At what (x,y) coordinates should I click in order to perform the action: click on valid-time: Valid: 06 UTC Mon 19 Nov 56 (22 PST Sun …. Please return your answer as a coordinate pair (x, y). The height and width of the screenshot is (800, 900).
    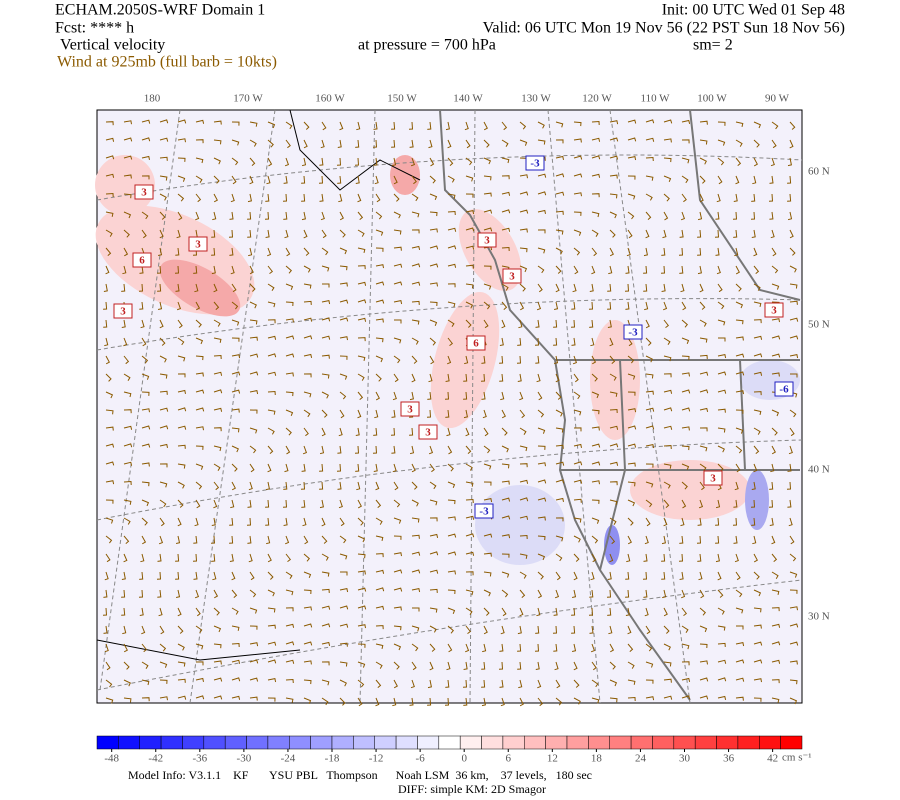
    Looking at the image, I should click on (664, 28).